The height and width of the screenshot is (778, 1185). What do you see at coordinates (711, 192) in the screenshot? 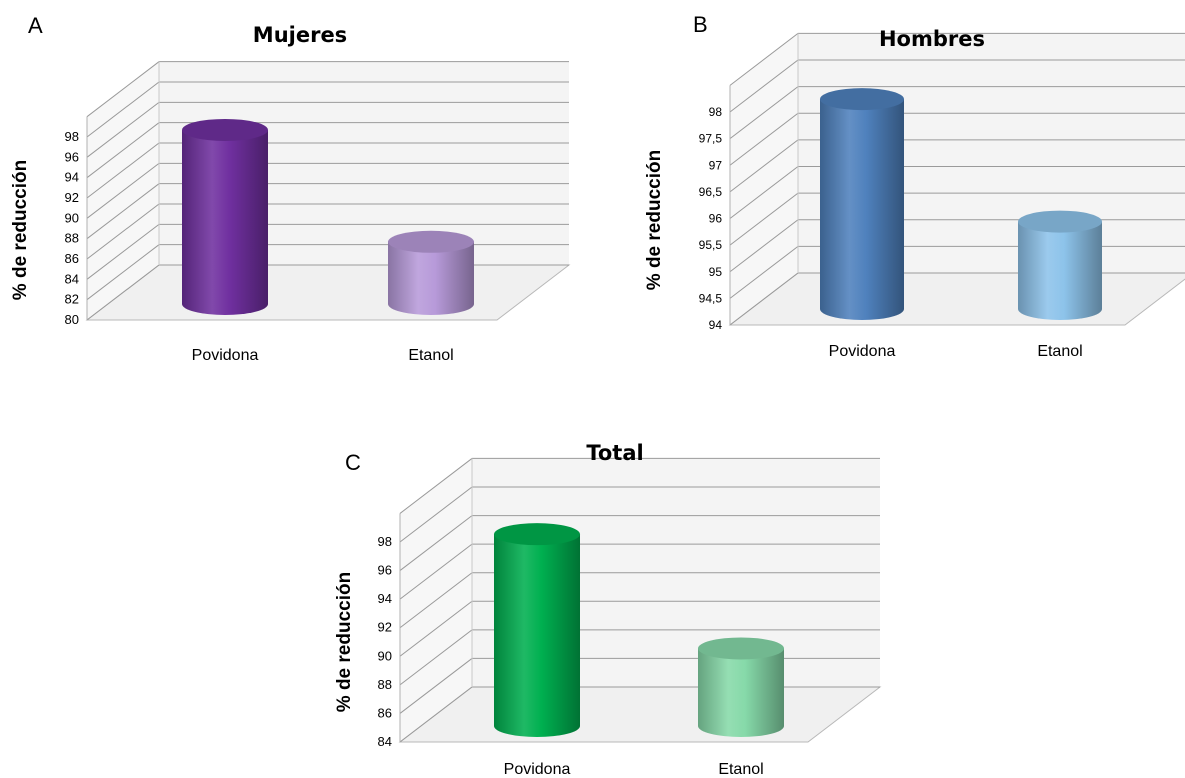
I see `y-tick-label: 96,5` at bounding box center [711, 192].